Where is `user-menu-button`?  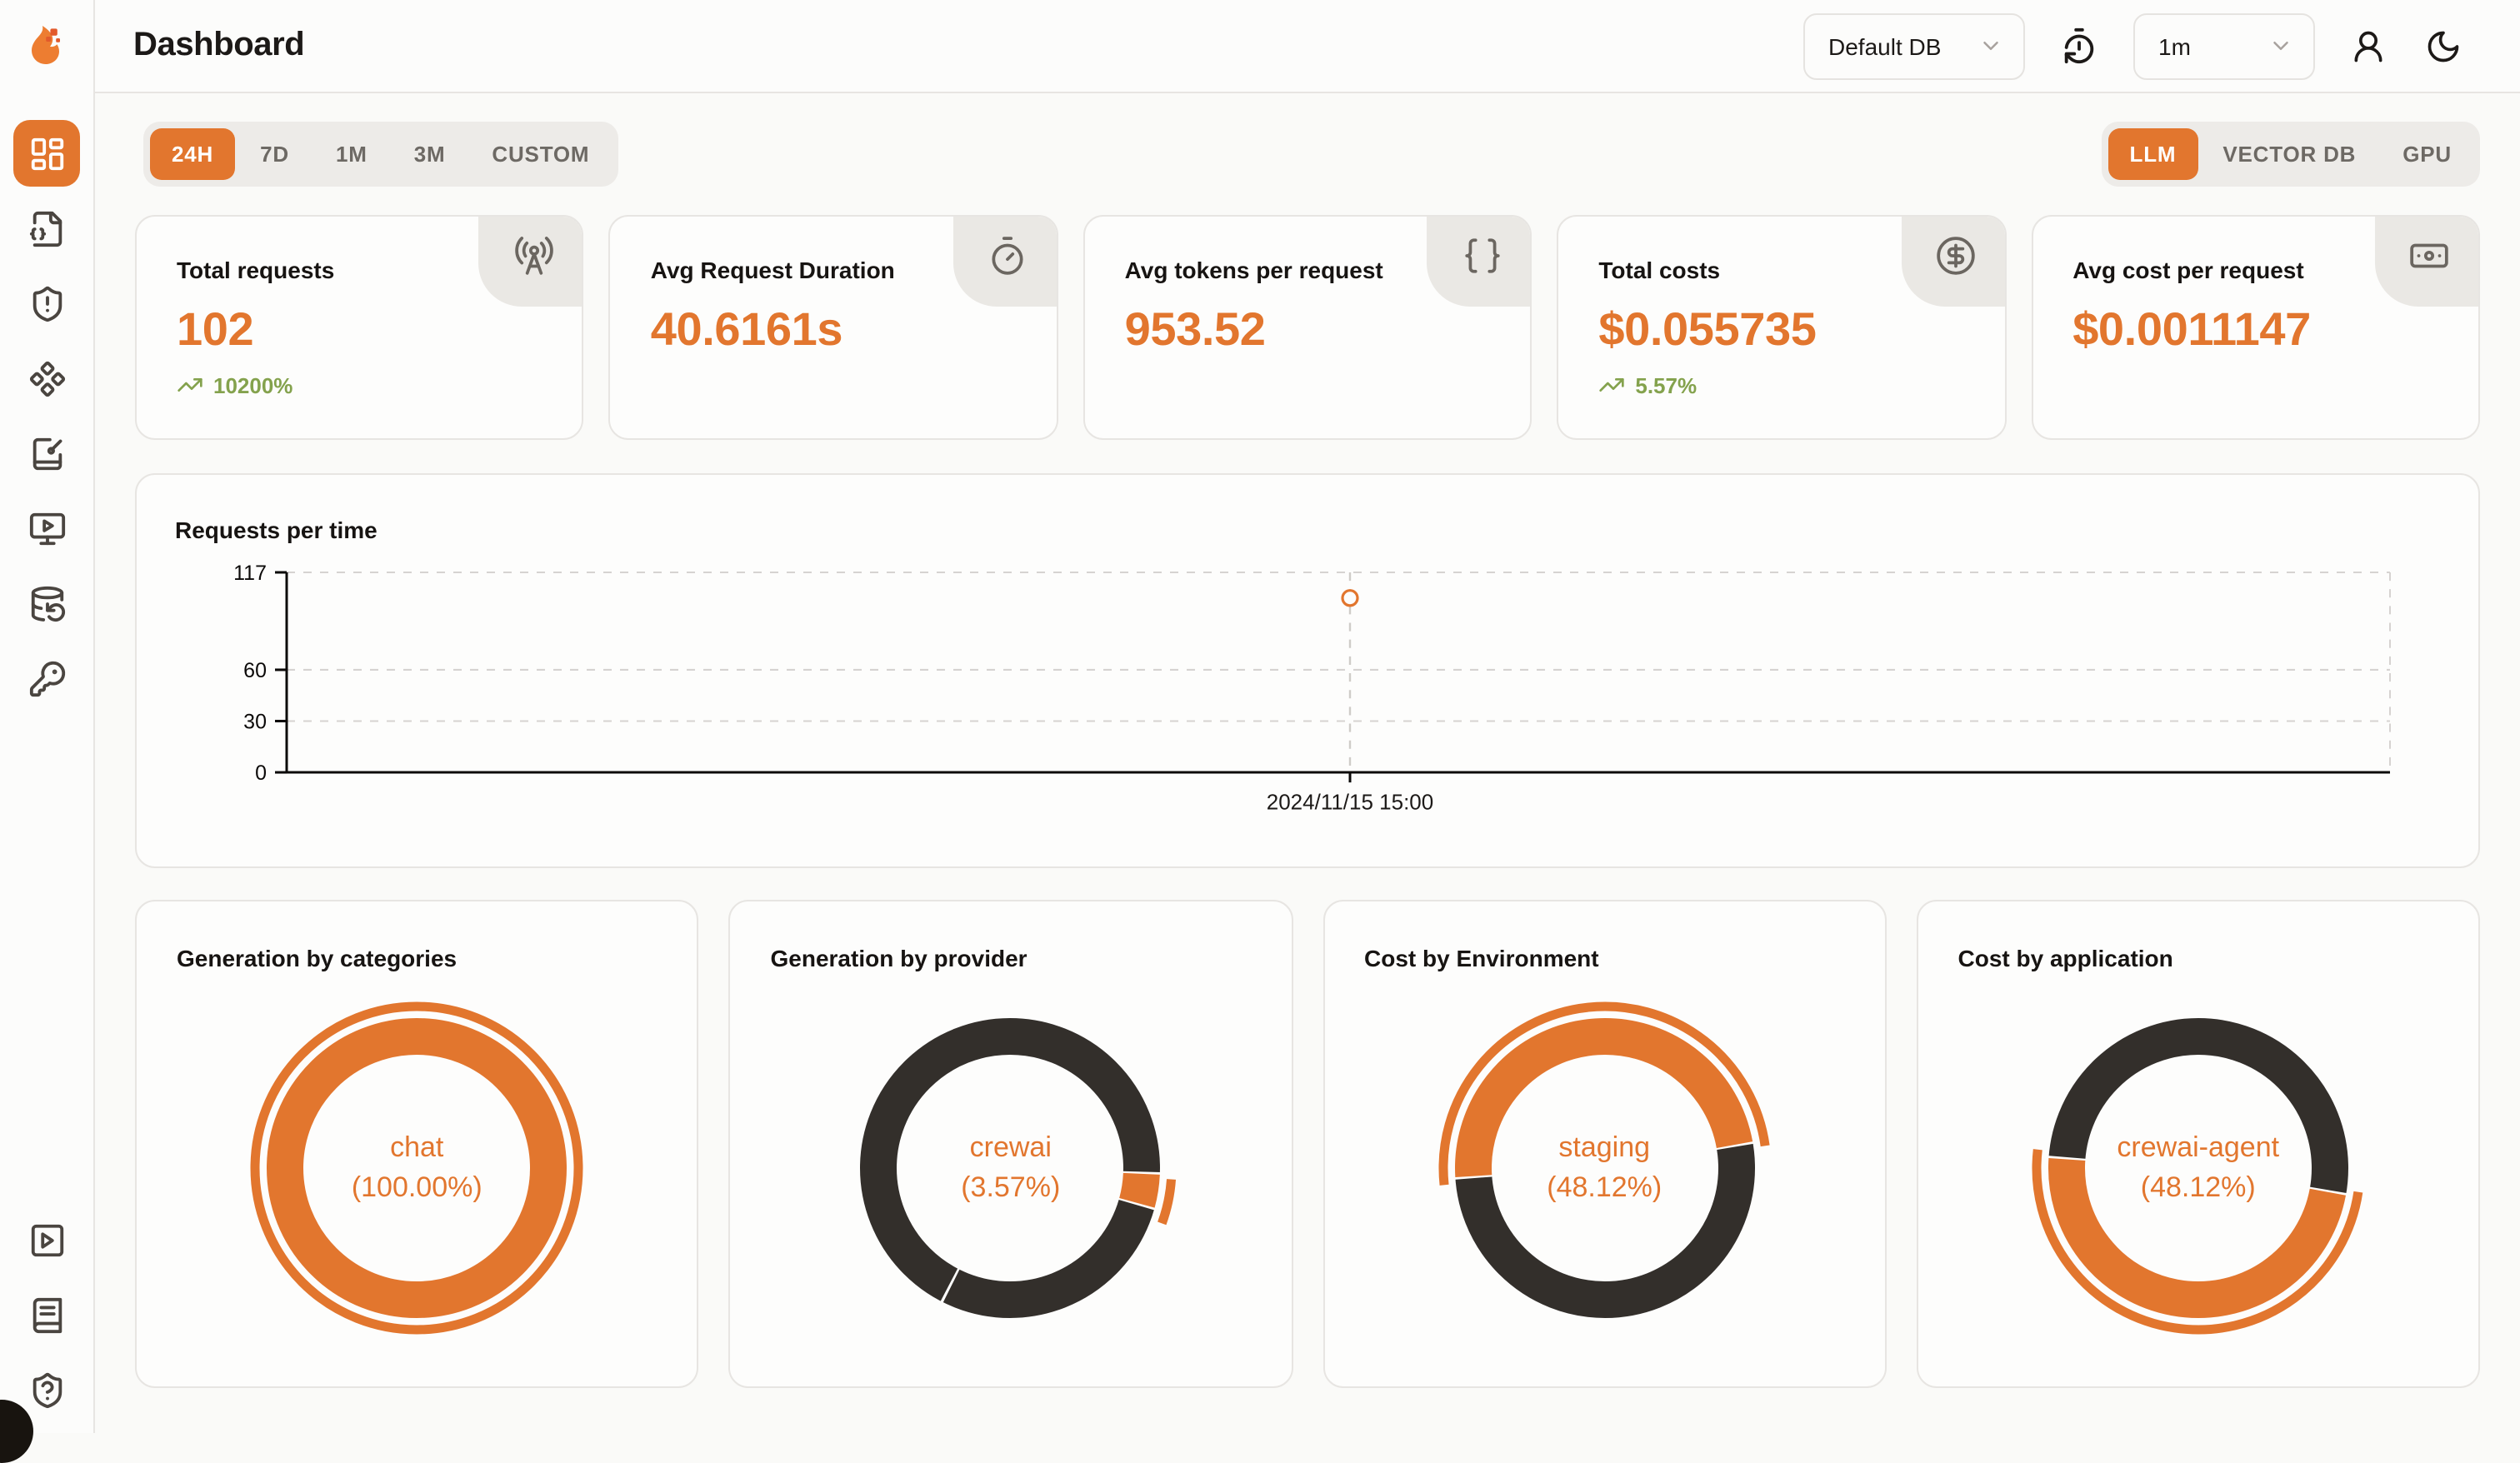
user-menu-button is located at coordinates (2368, 45).